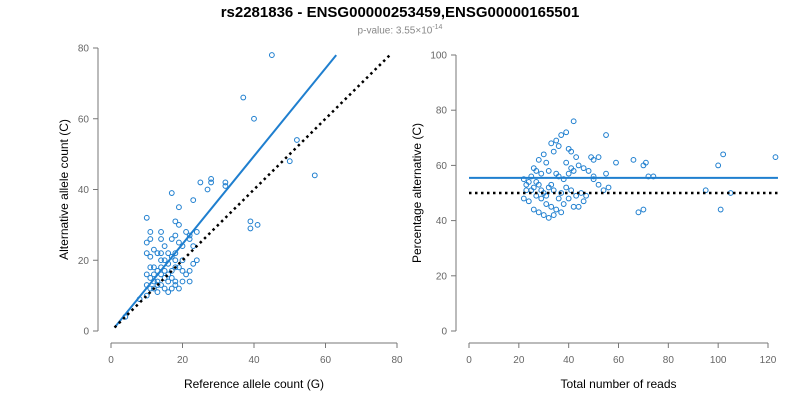 Image resolution: width=800 pixels, height=400 pixels. Describe the element at coordinates (84, 119) in the screenshot. I see `left-y-tick-label: 60` at that location.